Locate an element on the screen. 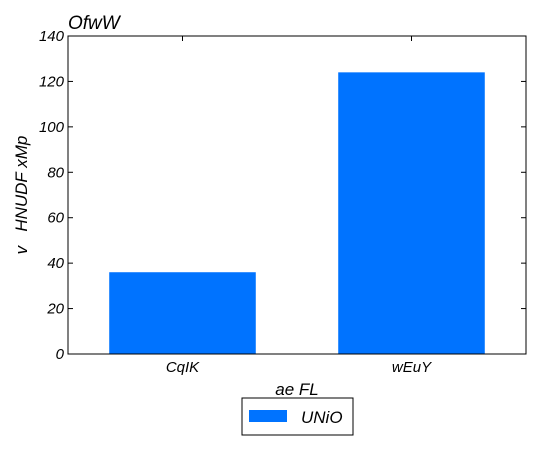  x-axis-label: ae FL is located at coordinates (296, 389).